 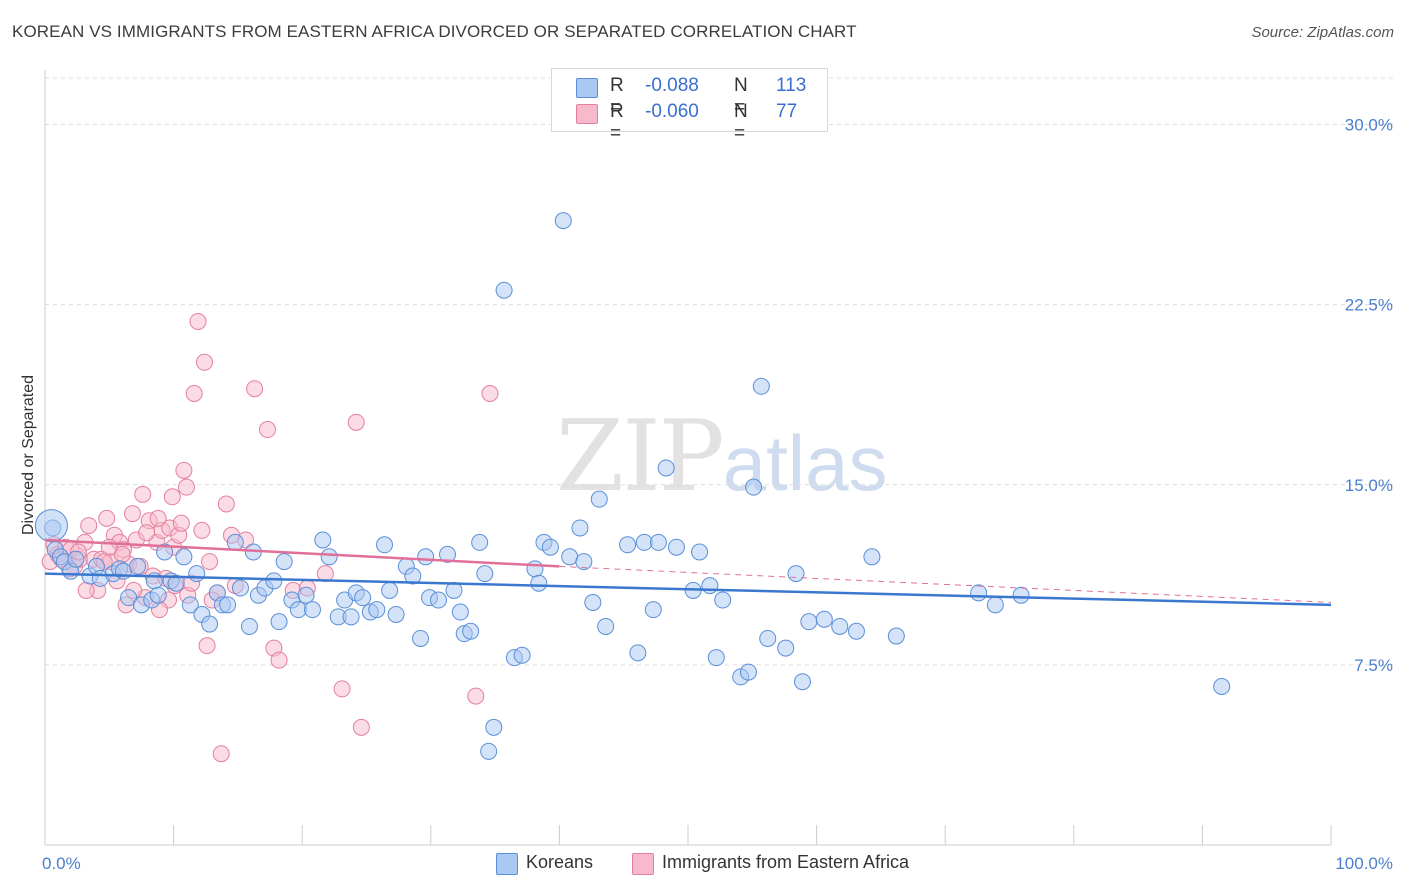 What do you see at coordinates (1373, 665) in the screenshot?
I see `y-tick-label: 7.5%` at bounding box center [1373, 665].